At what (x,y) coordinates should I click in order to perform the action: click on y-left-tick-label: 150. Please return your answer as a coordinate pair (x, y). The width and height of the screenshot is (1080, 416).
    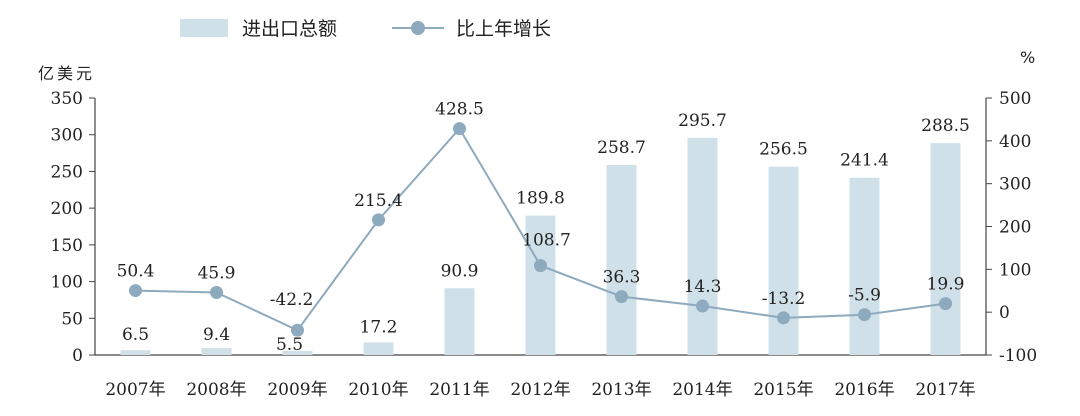
    Looking at the image, I should click on (67, 246).